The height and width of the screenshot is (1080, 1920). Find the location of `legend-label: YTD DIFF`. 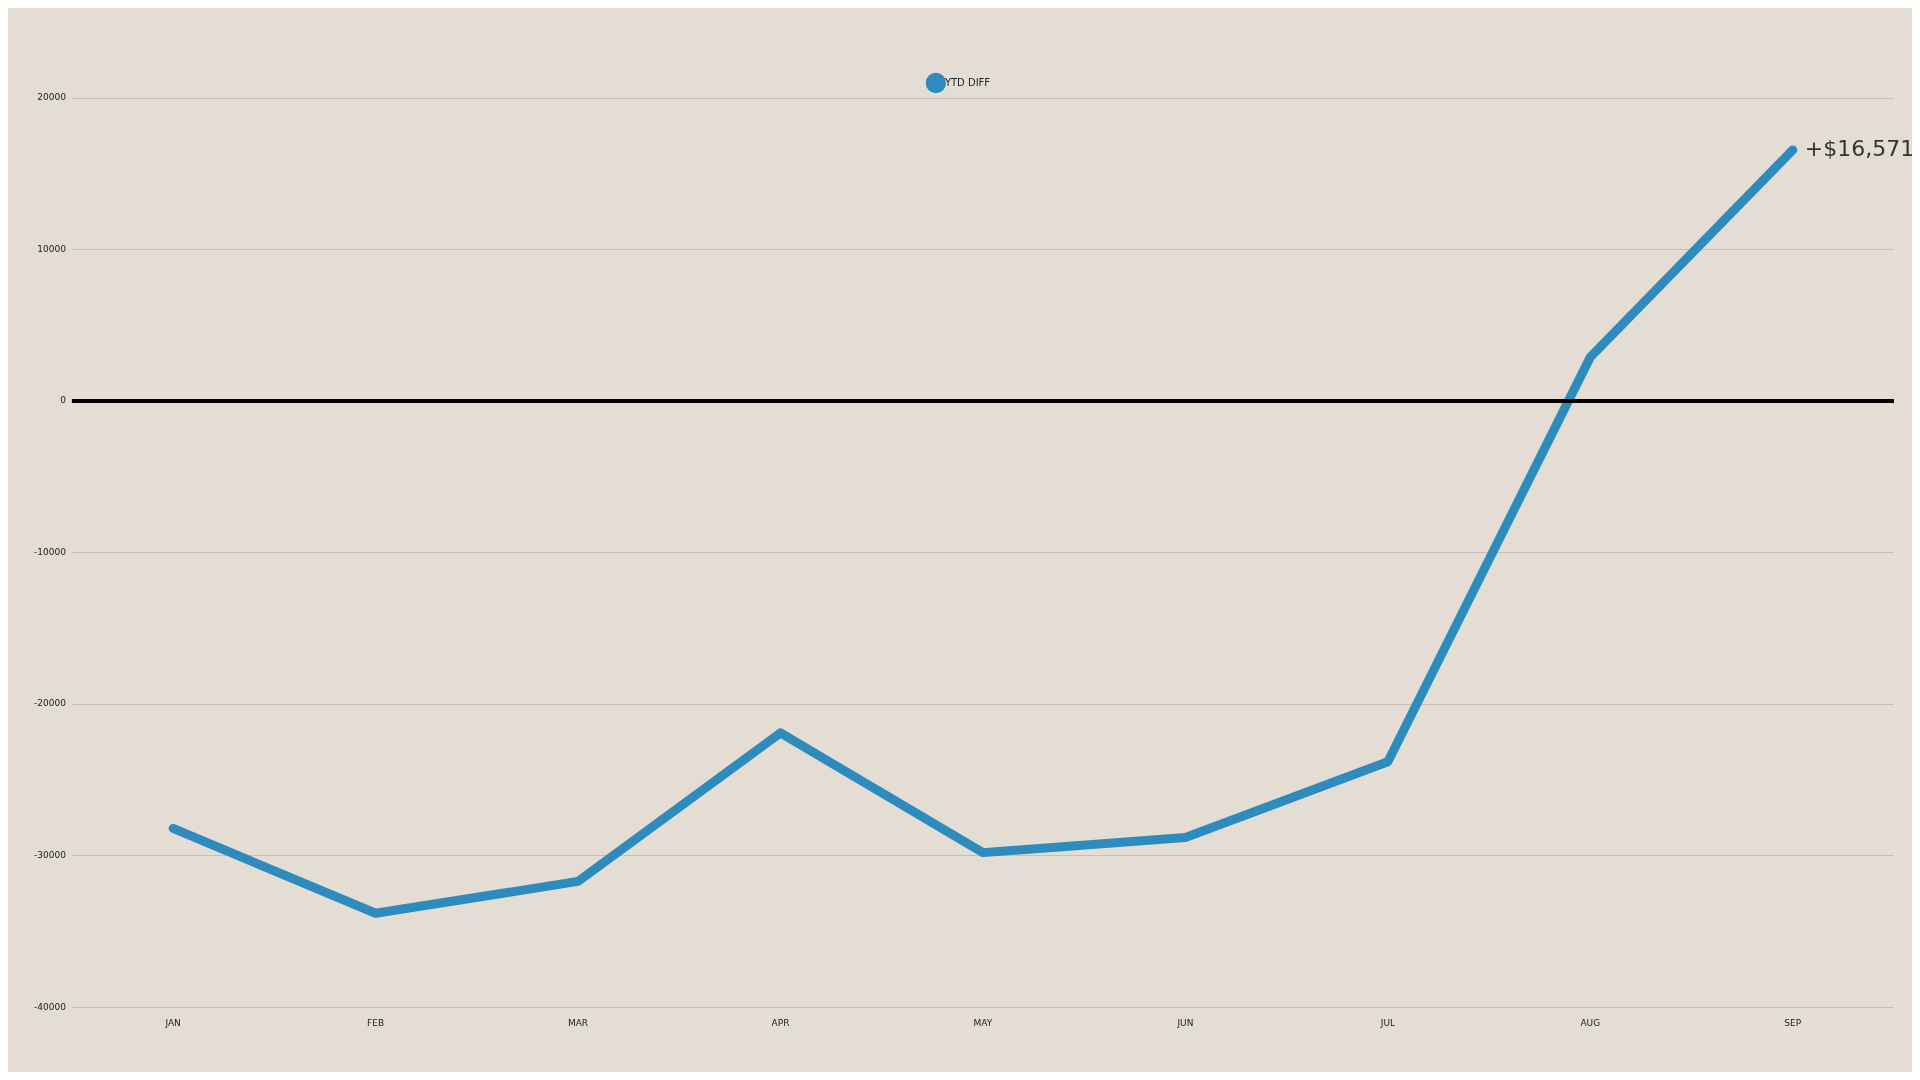

legend-label: YTD DIFF is located at coordinates (967, 82).